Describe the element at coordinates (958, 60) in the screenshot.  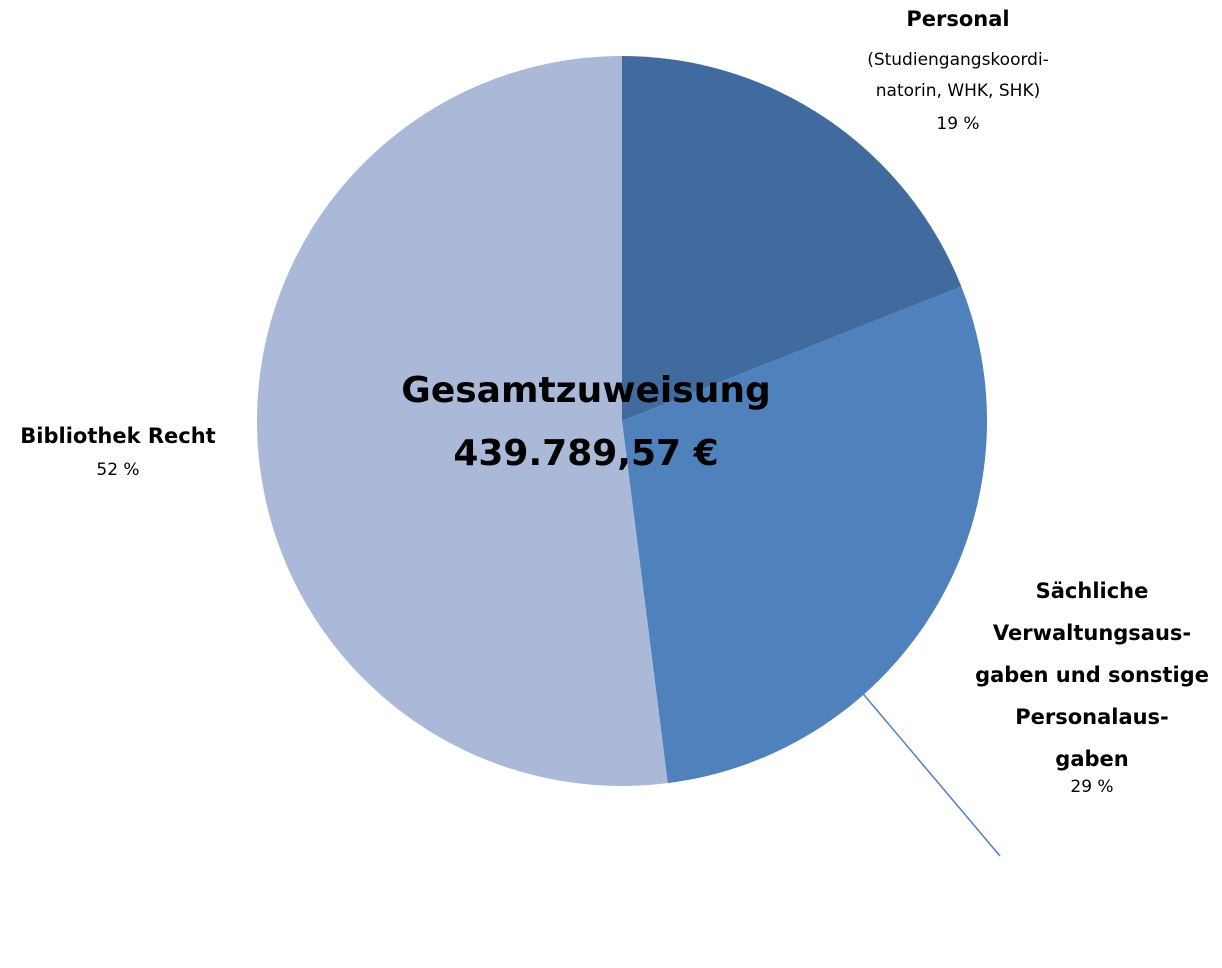
I see `slice-note: (Studiengangskoordi-` at that location.